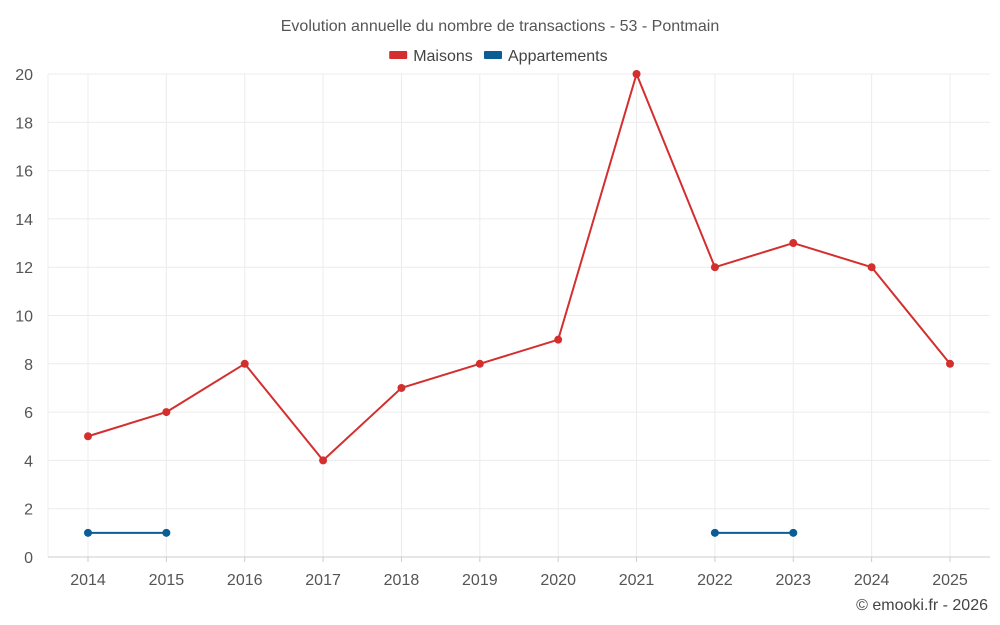 The image size is (1000, 625). Describe the element at coordinates (166, 412) in the screenshot. I see `point-maisons-2015` at that location.